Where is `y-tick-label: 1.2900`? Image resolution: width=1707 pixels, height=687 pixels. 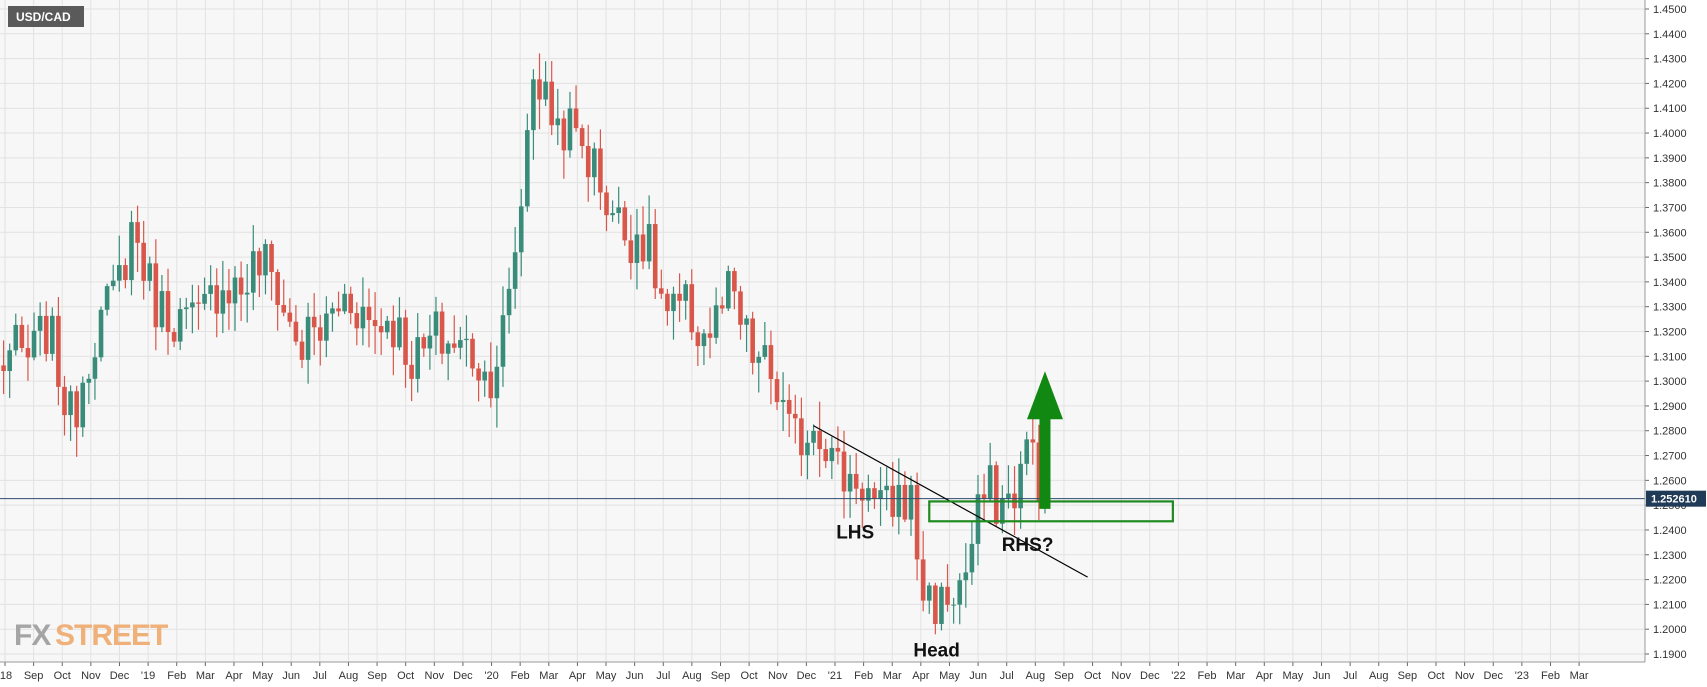
y-tick-label: 1.2900 is located at coordinates (1670, 407).